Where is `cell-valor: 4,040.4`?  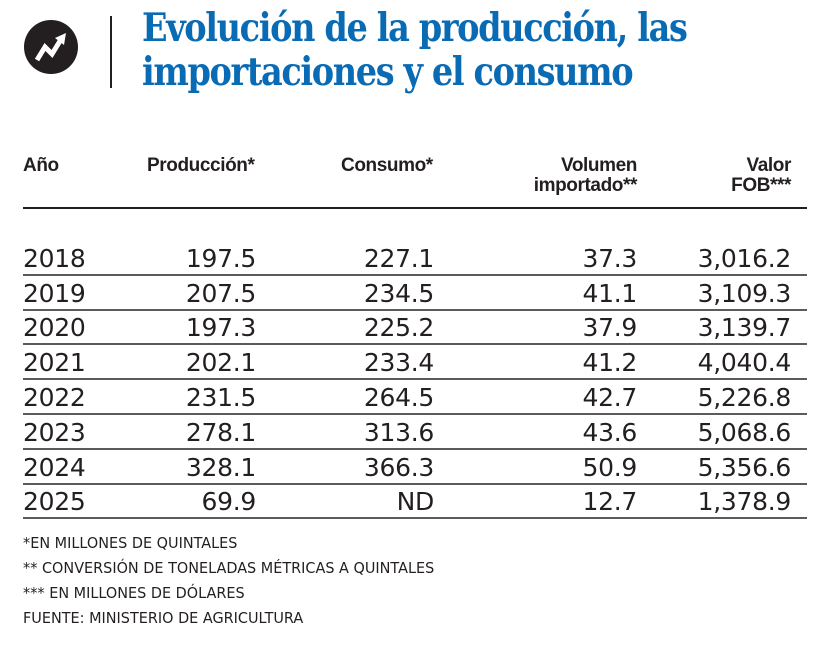 cell-valor: 4,040.4 is located at coordinates (744, 363).